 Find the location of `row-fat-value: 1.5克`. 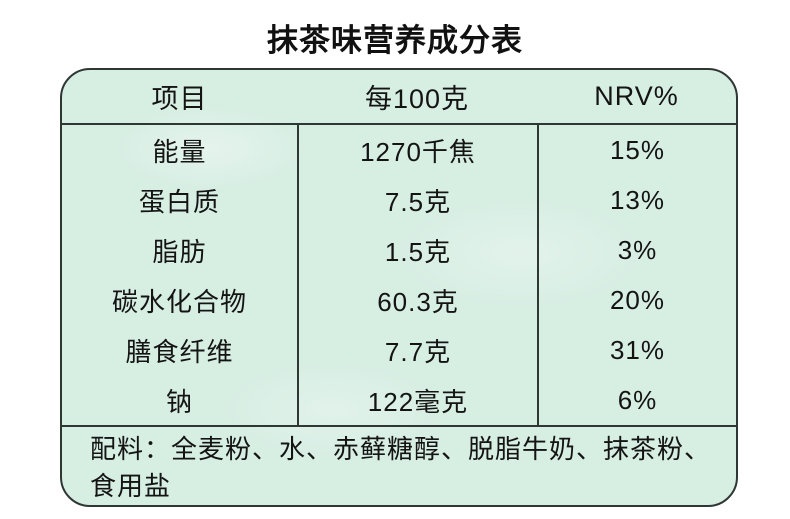

row-fat-value: 1.5克 is located at coordinates (417, 250).